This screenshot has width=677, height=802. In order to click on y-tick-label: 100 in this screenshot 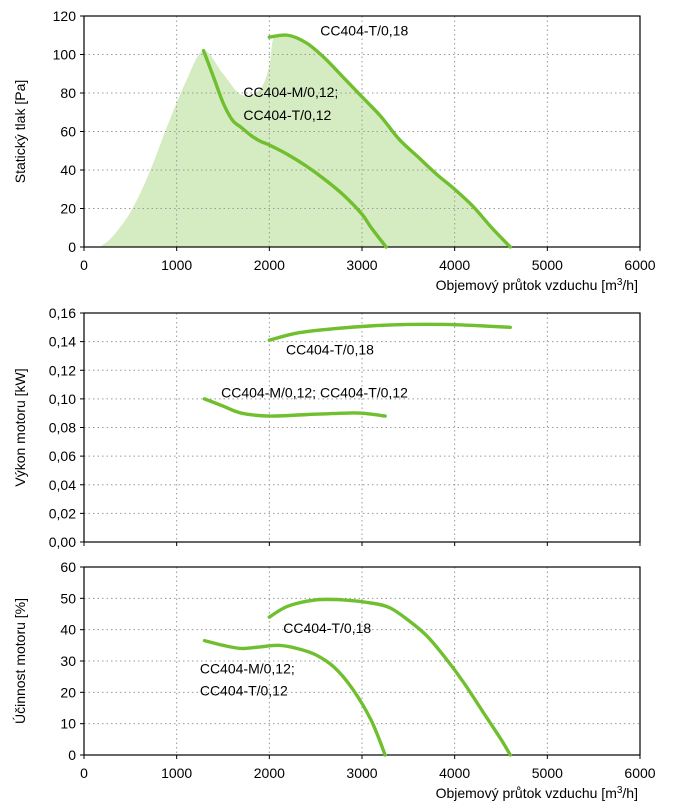, I will do `click(65, 55)`.